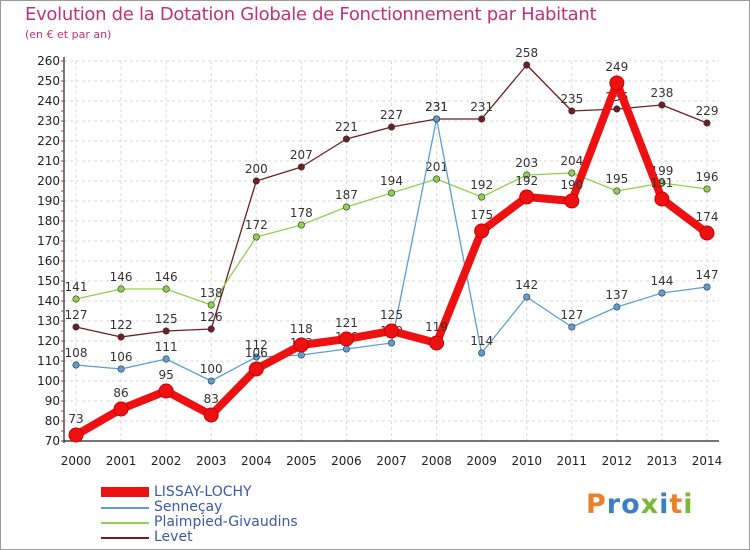  Describe the element at coordinates (256, 345) in the screenshot. I see `data-label-senne-ay: 112` at that location.